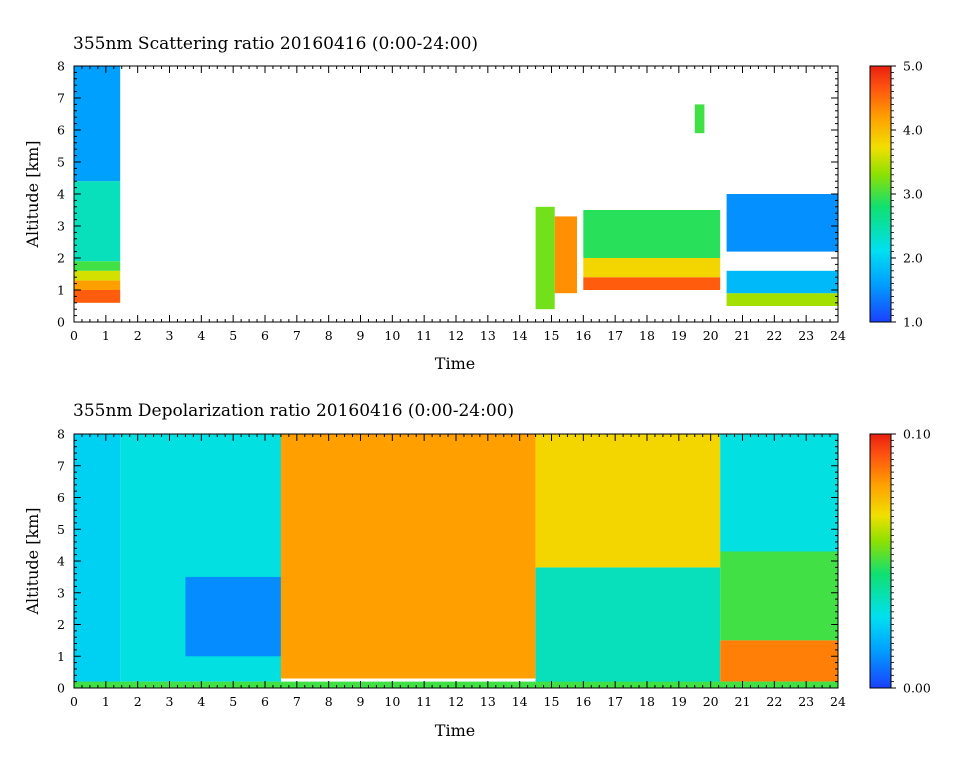 The height and width of the screenshot is (770, 960). I want to click on colorbar-tick-label: 2.0, so click(913, 258).